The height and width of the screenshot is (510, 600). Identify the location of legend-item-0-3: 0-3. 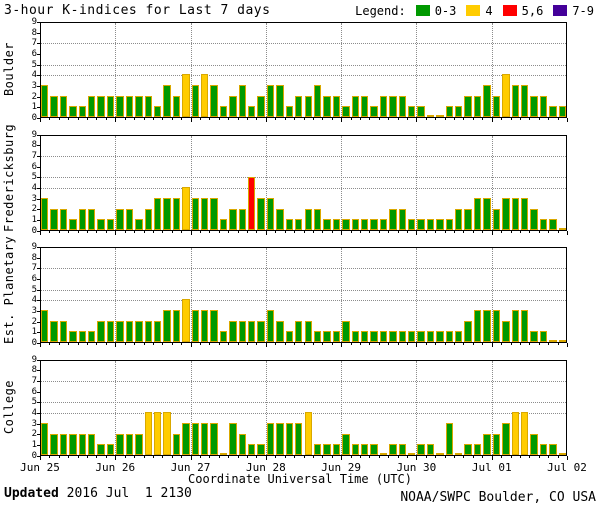
(435, 11).